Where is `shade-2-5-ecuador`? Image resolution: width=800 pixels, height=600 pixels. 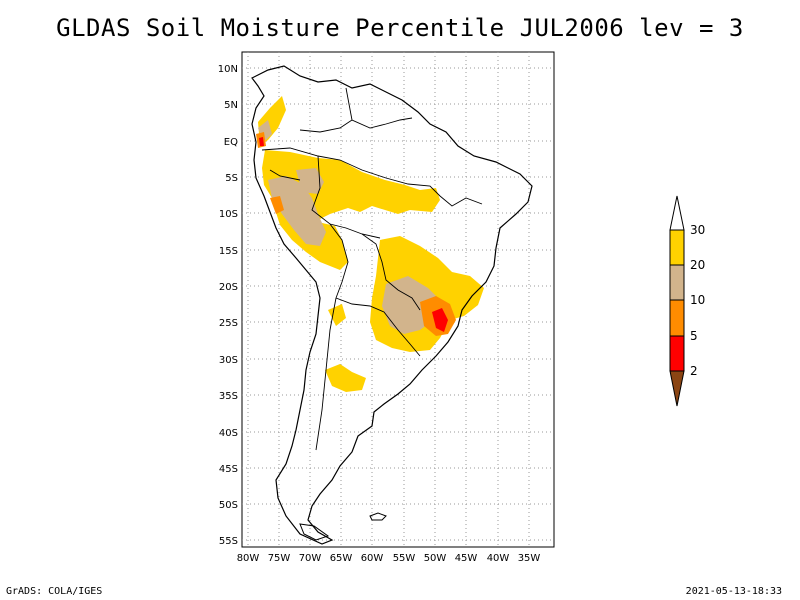
shade-2-5-ecuador is located at coordinates (261, 141).